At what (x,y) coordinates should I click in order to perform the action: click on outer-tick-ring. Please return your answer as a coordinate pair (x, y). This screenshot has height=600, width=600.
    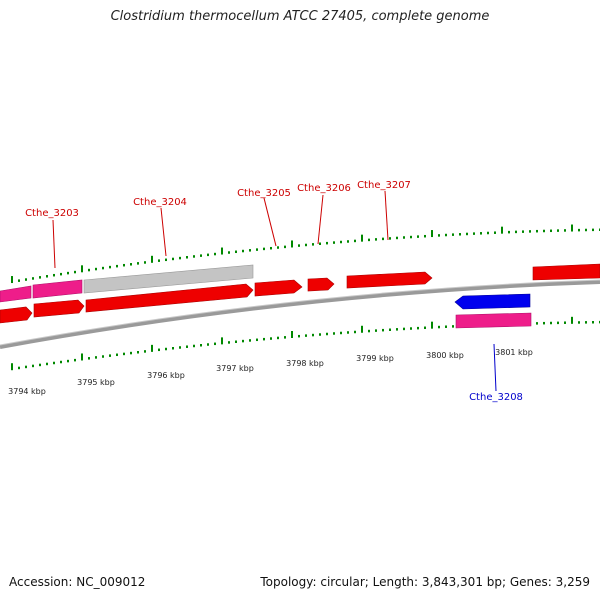
    Looking at the image, I should click on (305, 254).